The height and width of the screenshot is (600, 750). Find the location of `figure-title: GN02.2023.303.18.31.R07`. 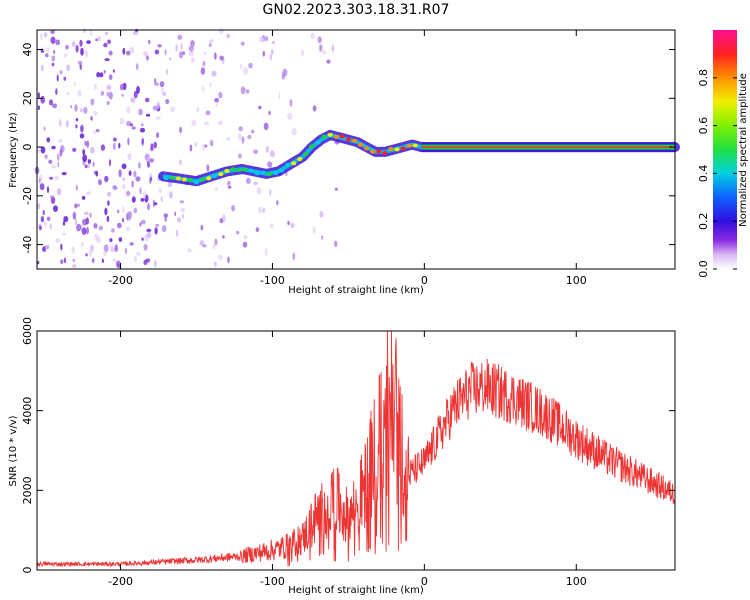

figure-title: GN02.2023.303.18.31.R07 is located at coordinates (356, 10).